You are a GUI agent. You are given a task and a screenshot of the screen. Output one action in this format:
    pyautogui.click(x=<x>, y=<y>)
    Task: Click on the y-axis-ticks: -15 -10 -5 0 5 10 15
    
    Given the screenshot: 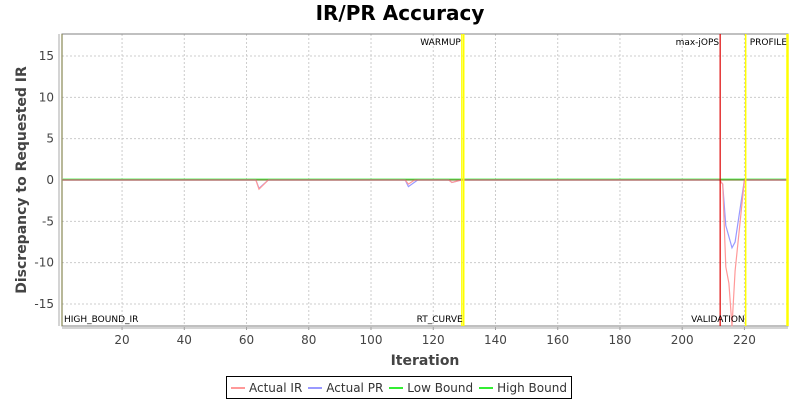 What is the action you would take?
    pyautogui.click(x=47, y=180)
    